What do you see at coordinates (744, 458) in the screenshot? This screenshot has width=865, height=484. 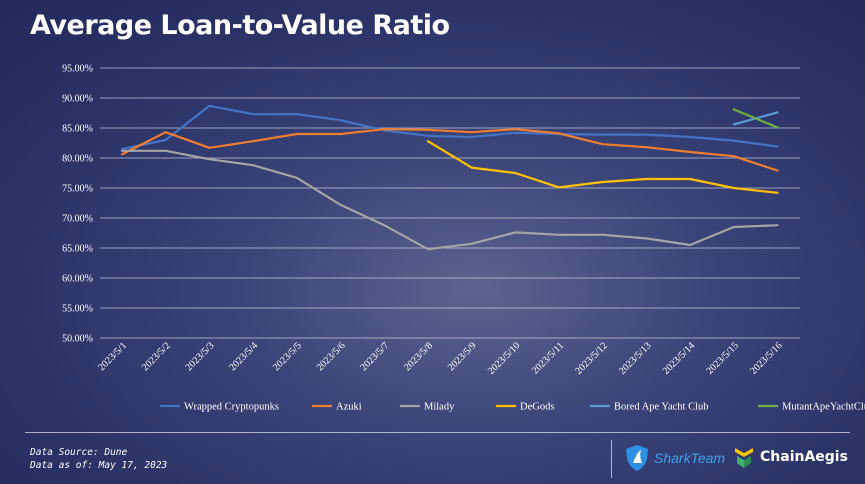 I see `chainaegis-icon` at bounding box center [744, 458].